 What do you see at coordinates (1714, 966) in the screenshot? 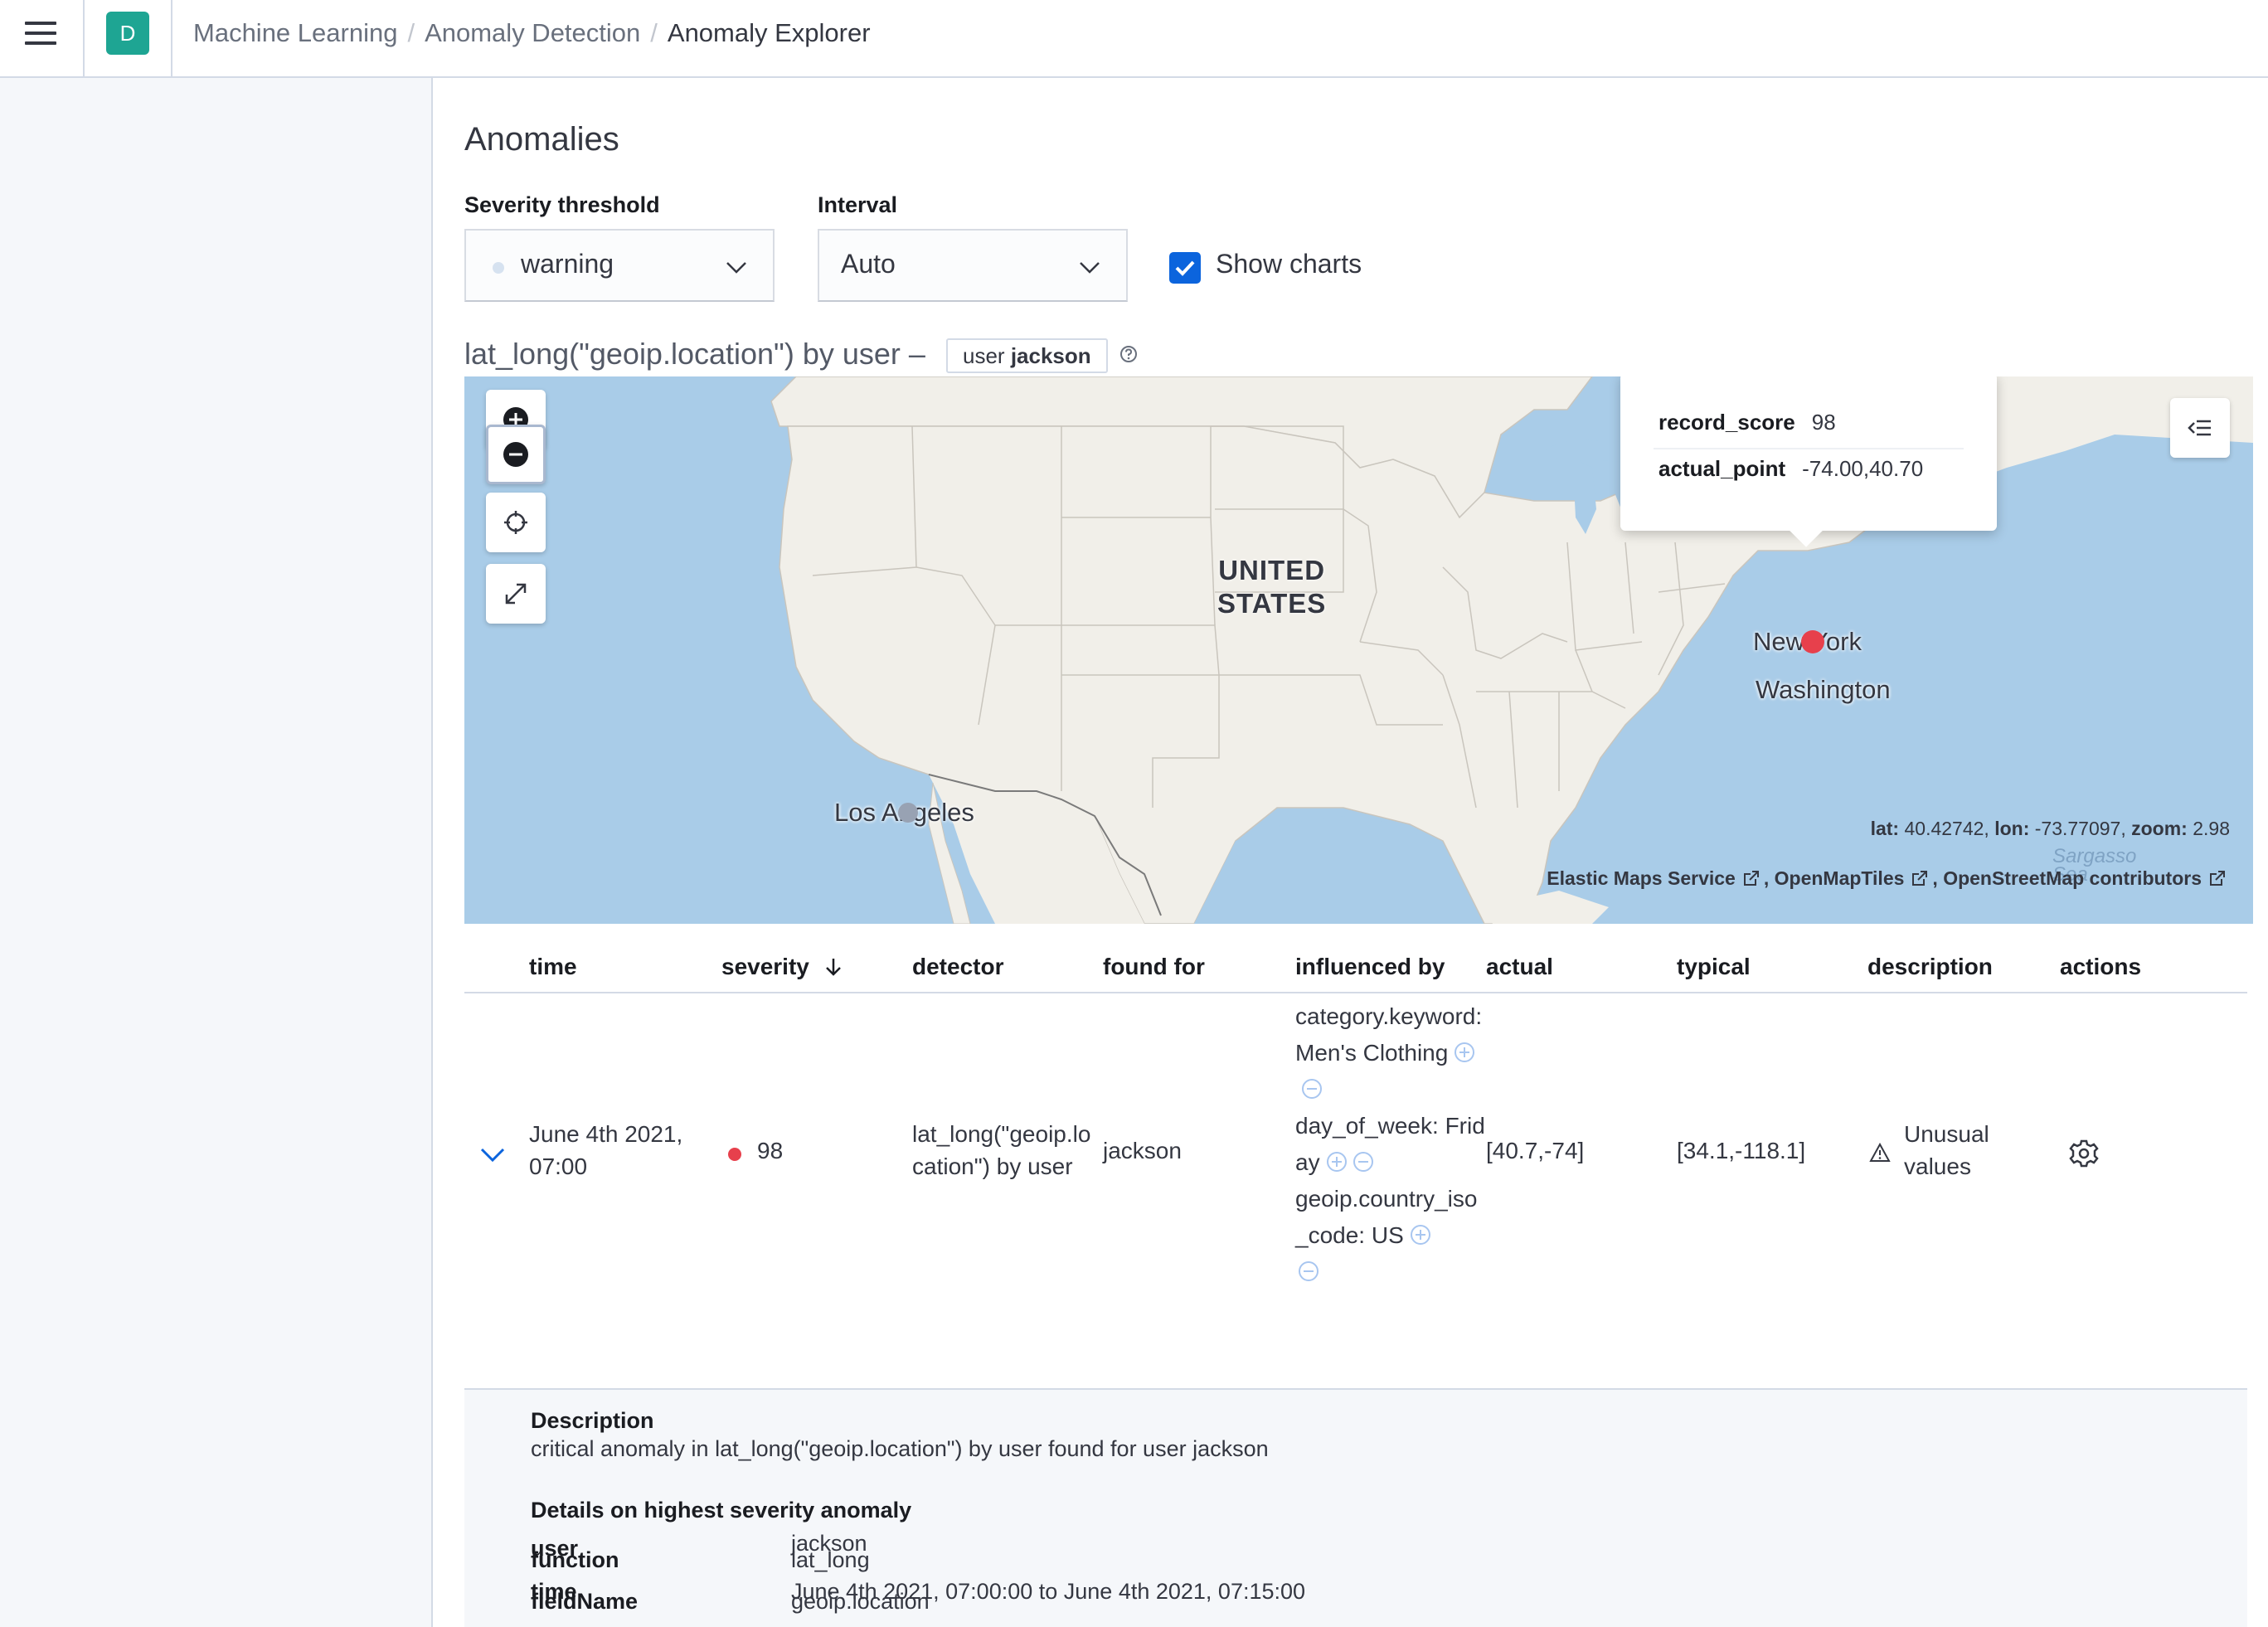
I see `column-header-typical: typical` at bounding box center [1714, 966].